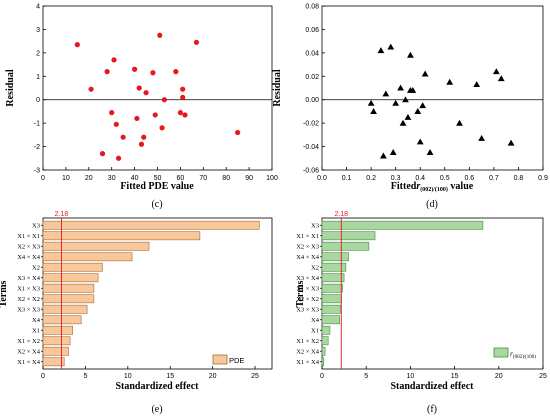  What do you see at coordinates (158, 178) in the screenshot?
I see `x-tick-label: 50` at bounding box center [158, 178].